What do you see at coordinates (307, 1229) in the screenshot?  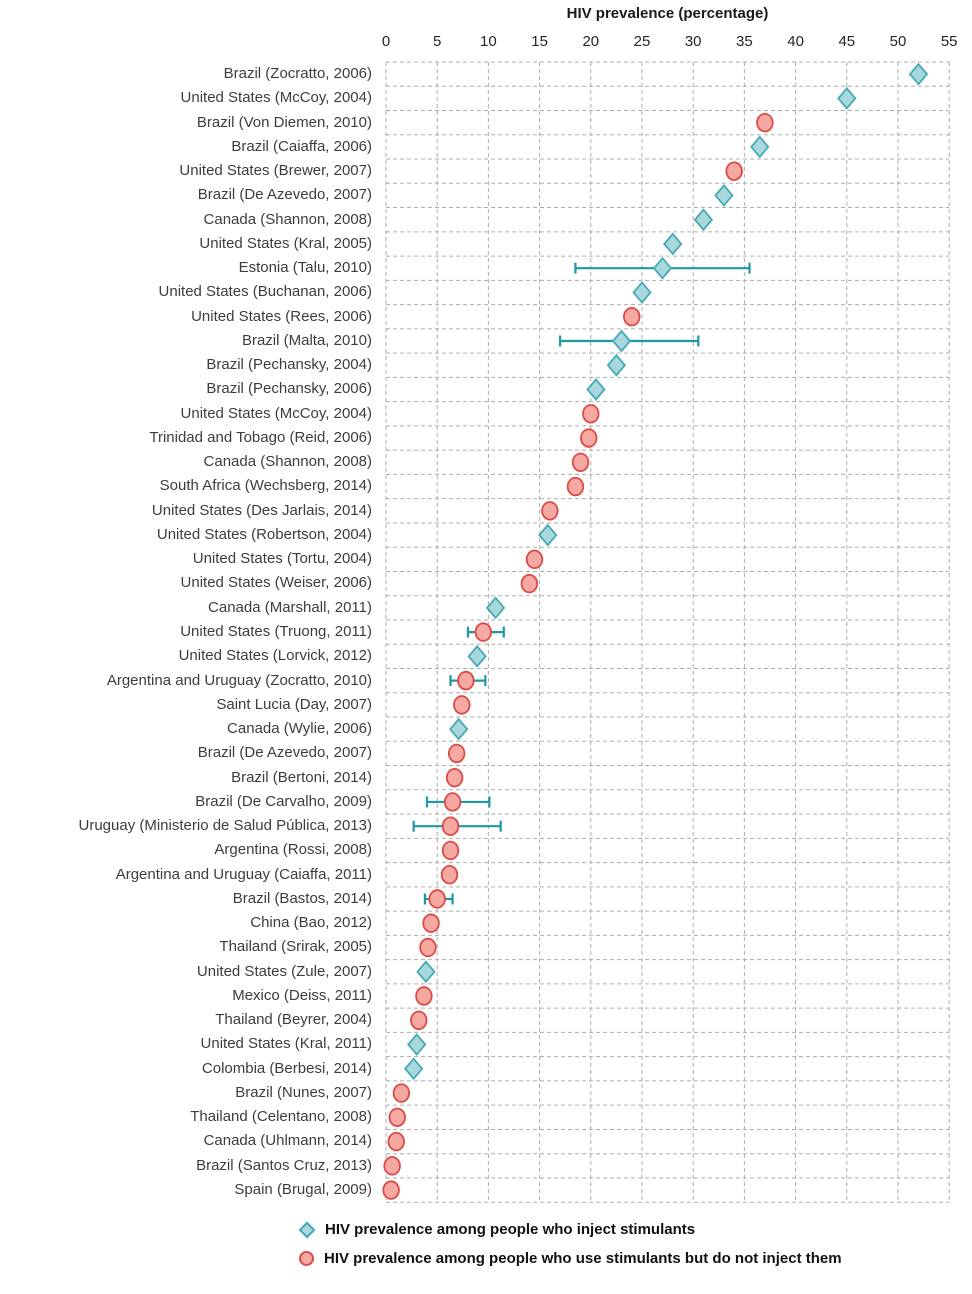 I see `legend-marker-inject-icon` at bounding box center [307, 1229].